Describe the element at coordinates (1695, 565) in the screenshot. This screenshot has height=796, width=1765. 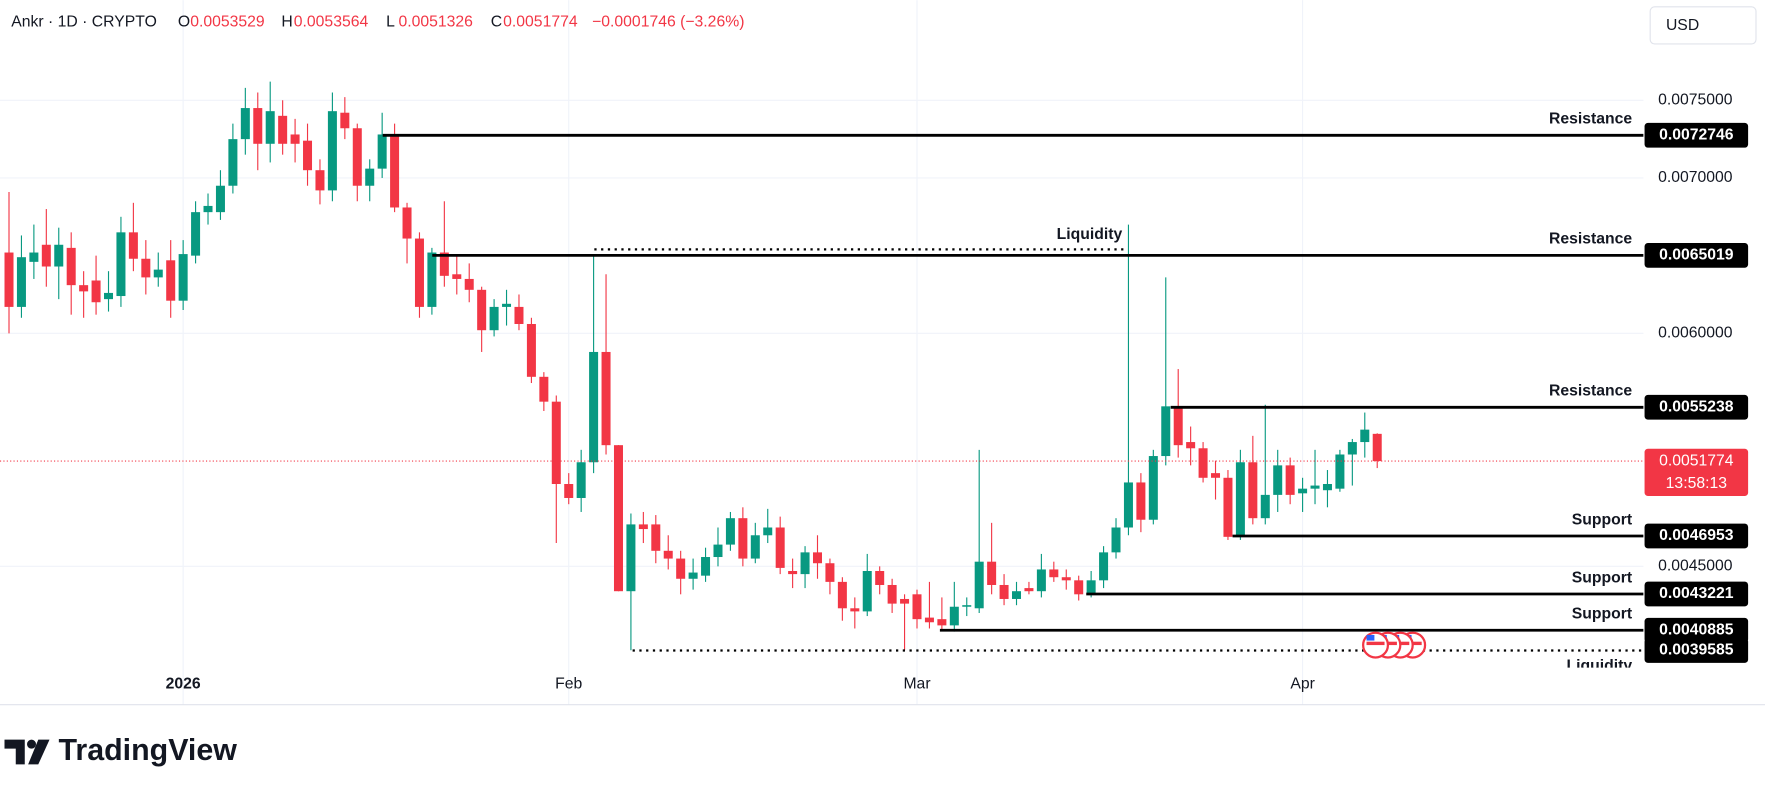
I see `y-tick-label: 0.0045000` at that location.